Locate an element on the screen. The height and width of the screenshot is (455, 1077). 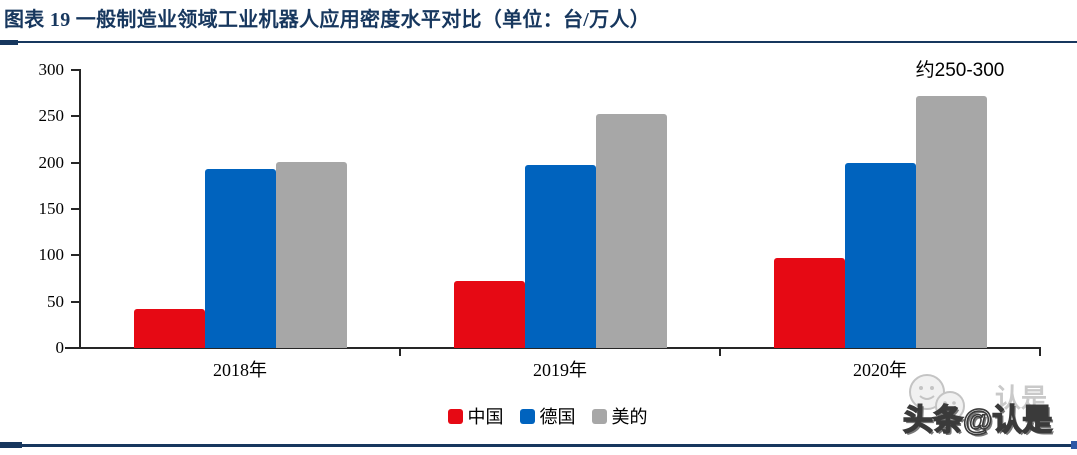
x-axis-line is located at coordinates (553, 348).